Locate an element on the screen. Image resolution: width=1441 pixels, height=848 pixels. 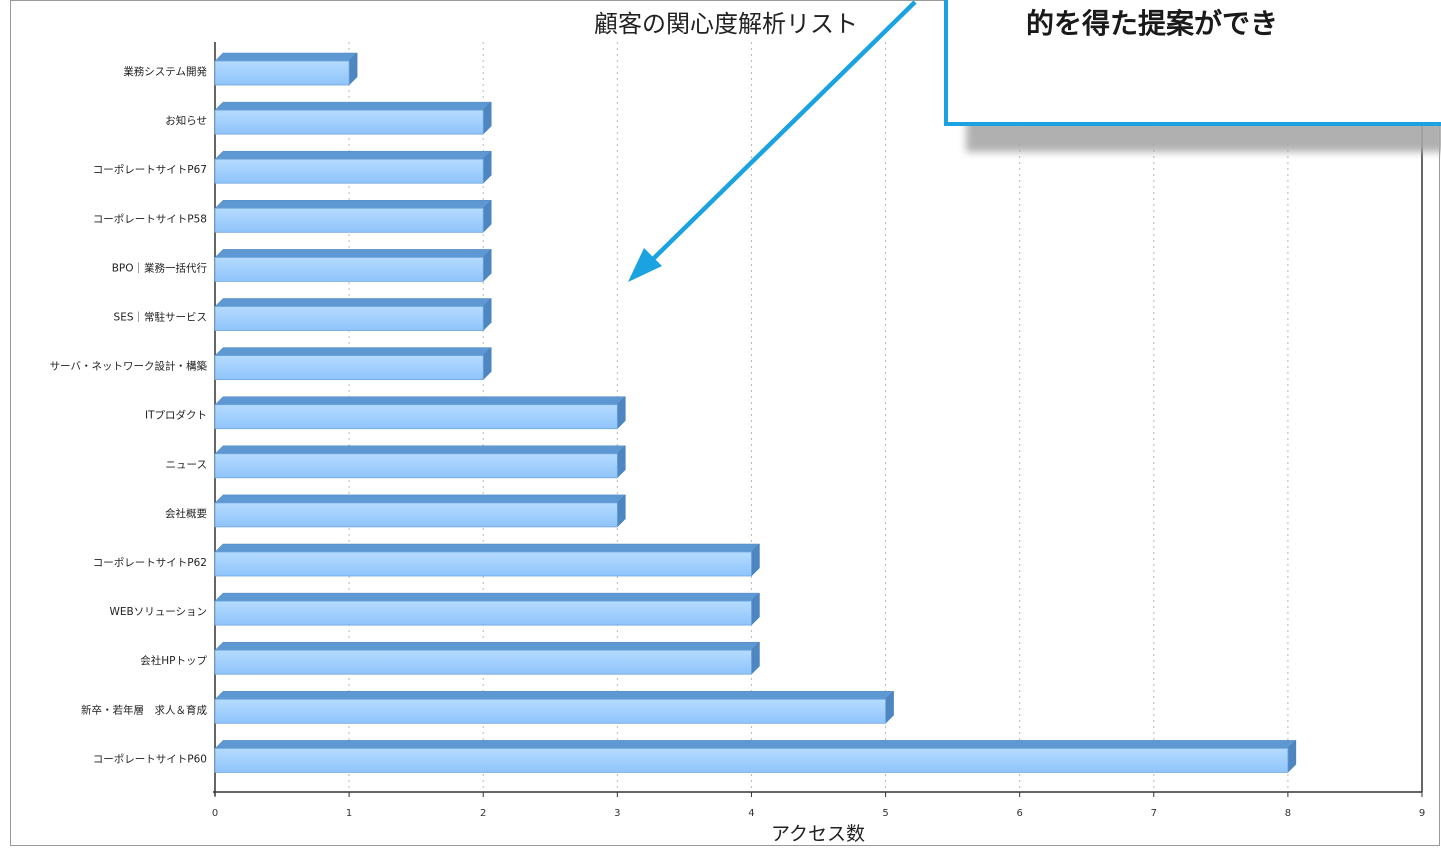
category-label: サーバ・ネットワーク設計・構築 is located at coordinates (129, 366).